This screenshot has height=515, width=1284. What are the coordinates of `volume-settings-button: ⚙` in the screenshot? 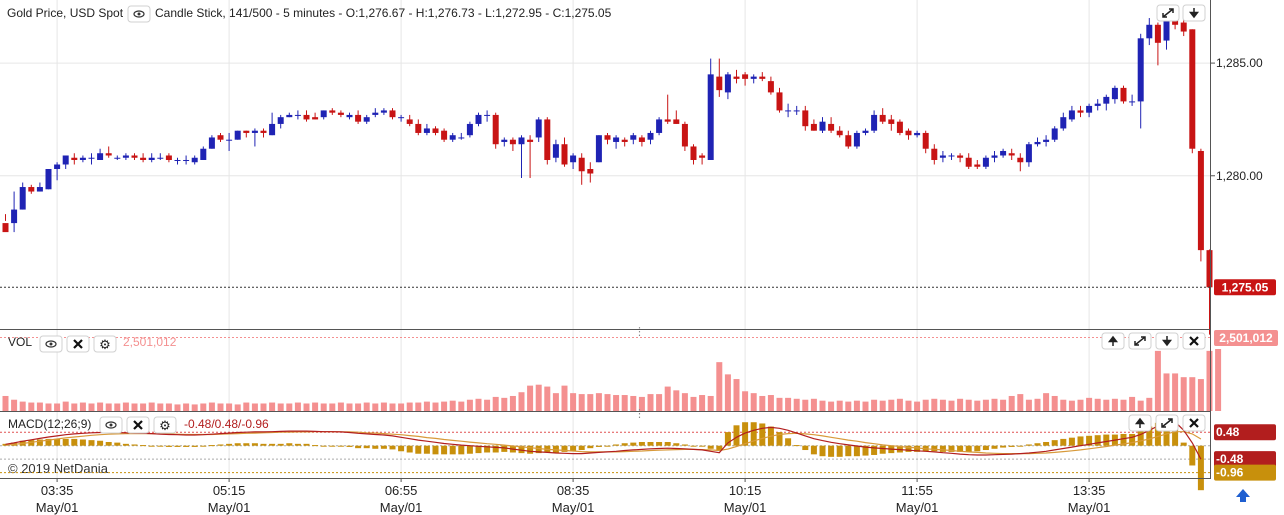 It's located at (105, 344).